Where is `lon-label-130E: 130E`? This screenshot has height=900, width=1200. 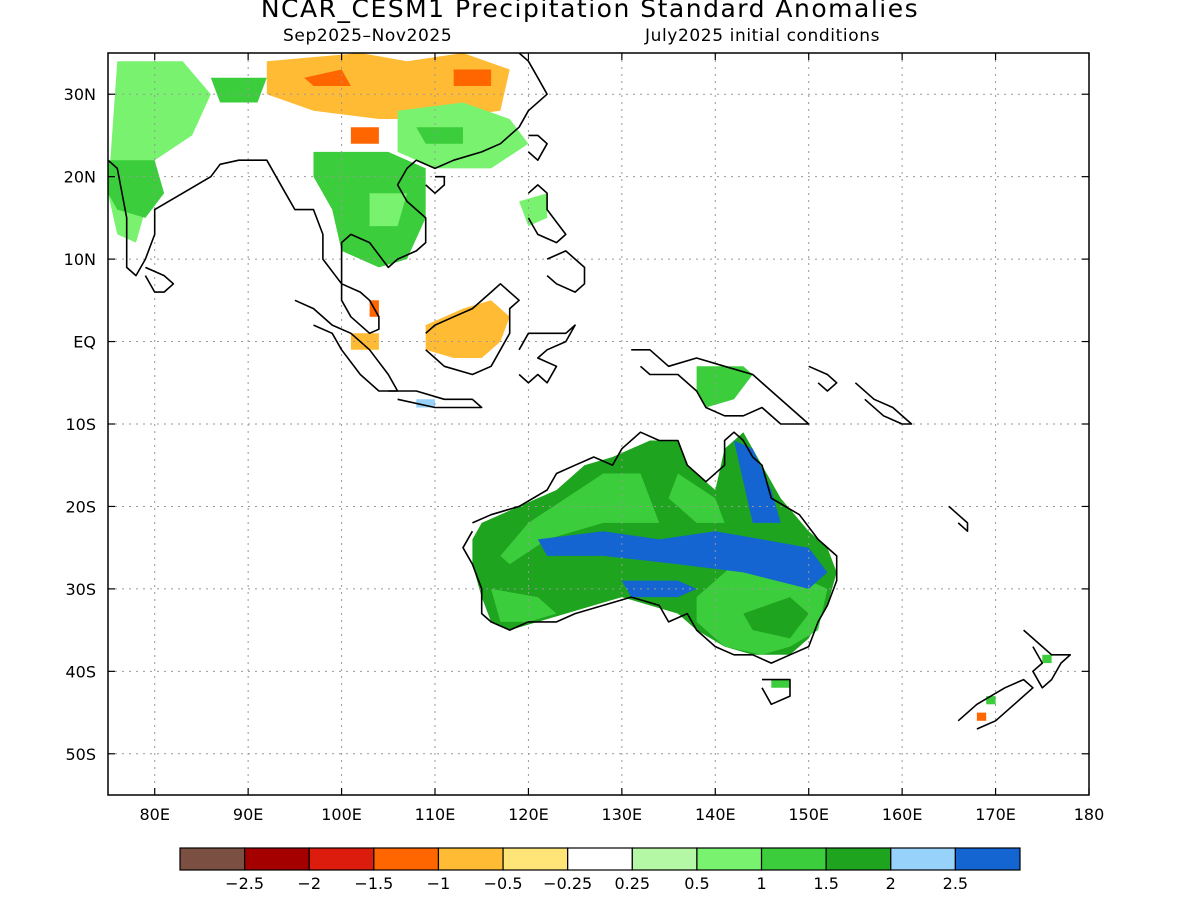
lon-label-130E: 130E is located at coordinates (622, 814).